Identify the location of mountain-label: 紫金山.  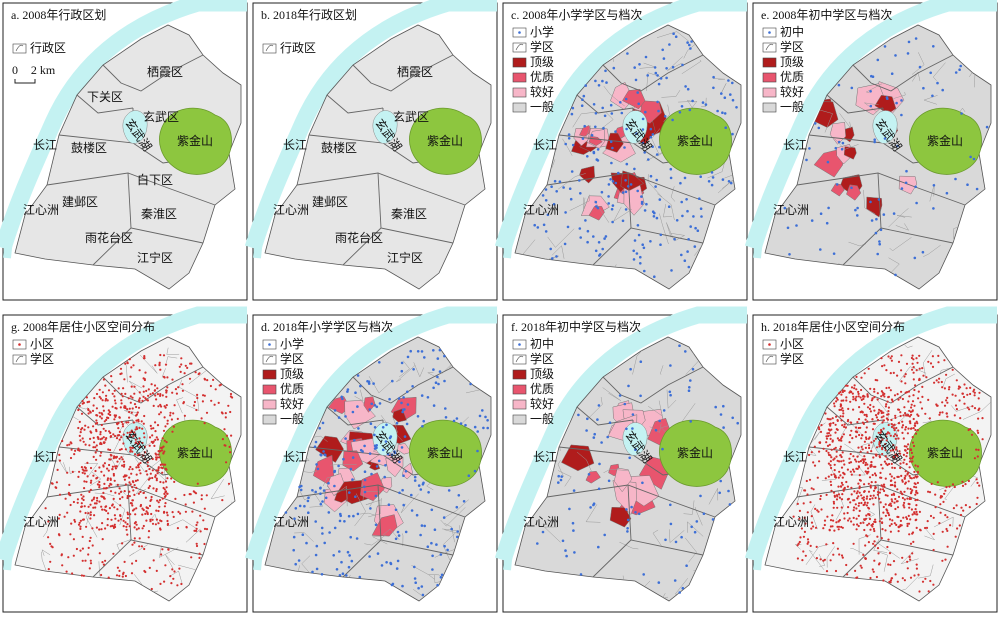
(445, 140).